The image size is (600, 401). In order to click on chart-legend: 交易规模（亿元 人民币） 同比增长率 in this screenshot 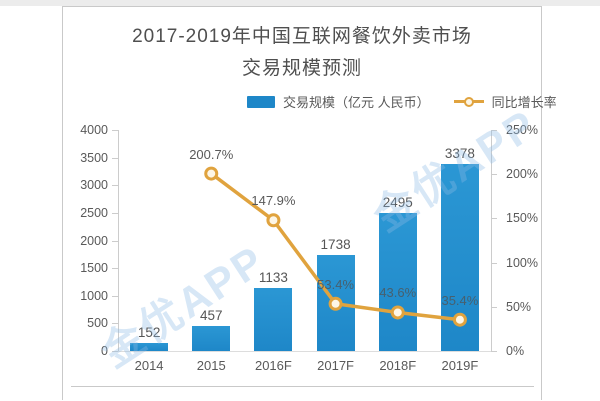, I will do `click(402, 101)`.